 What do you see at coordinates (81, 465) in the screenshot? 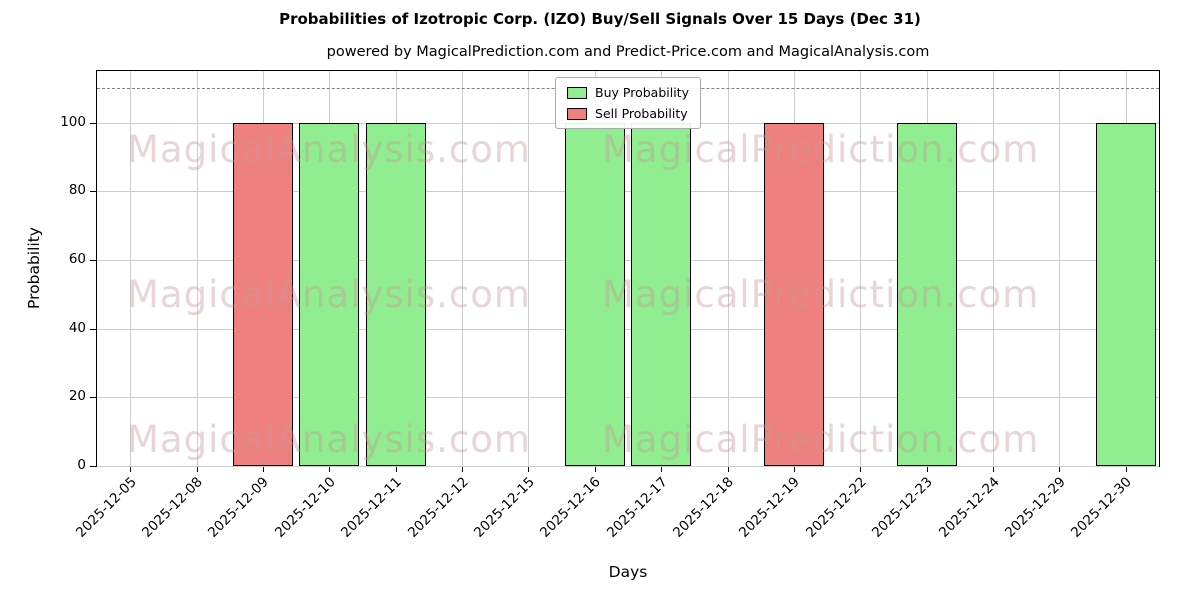
I see `y-tick-label: 0` at bounding box center [81, 465].